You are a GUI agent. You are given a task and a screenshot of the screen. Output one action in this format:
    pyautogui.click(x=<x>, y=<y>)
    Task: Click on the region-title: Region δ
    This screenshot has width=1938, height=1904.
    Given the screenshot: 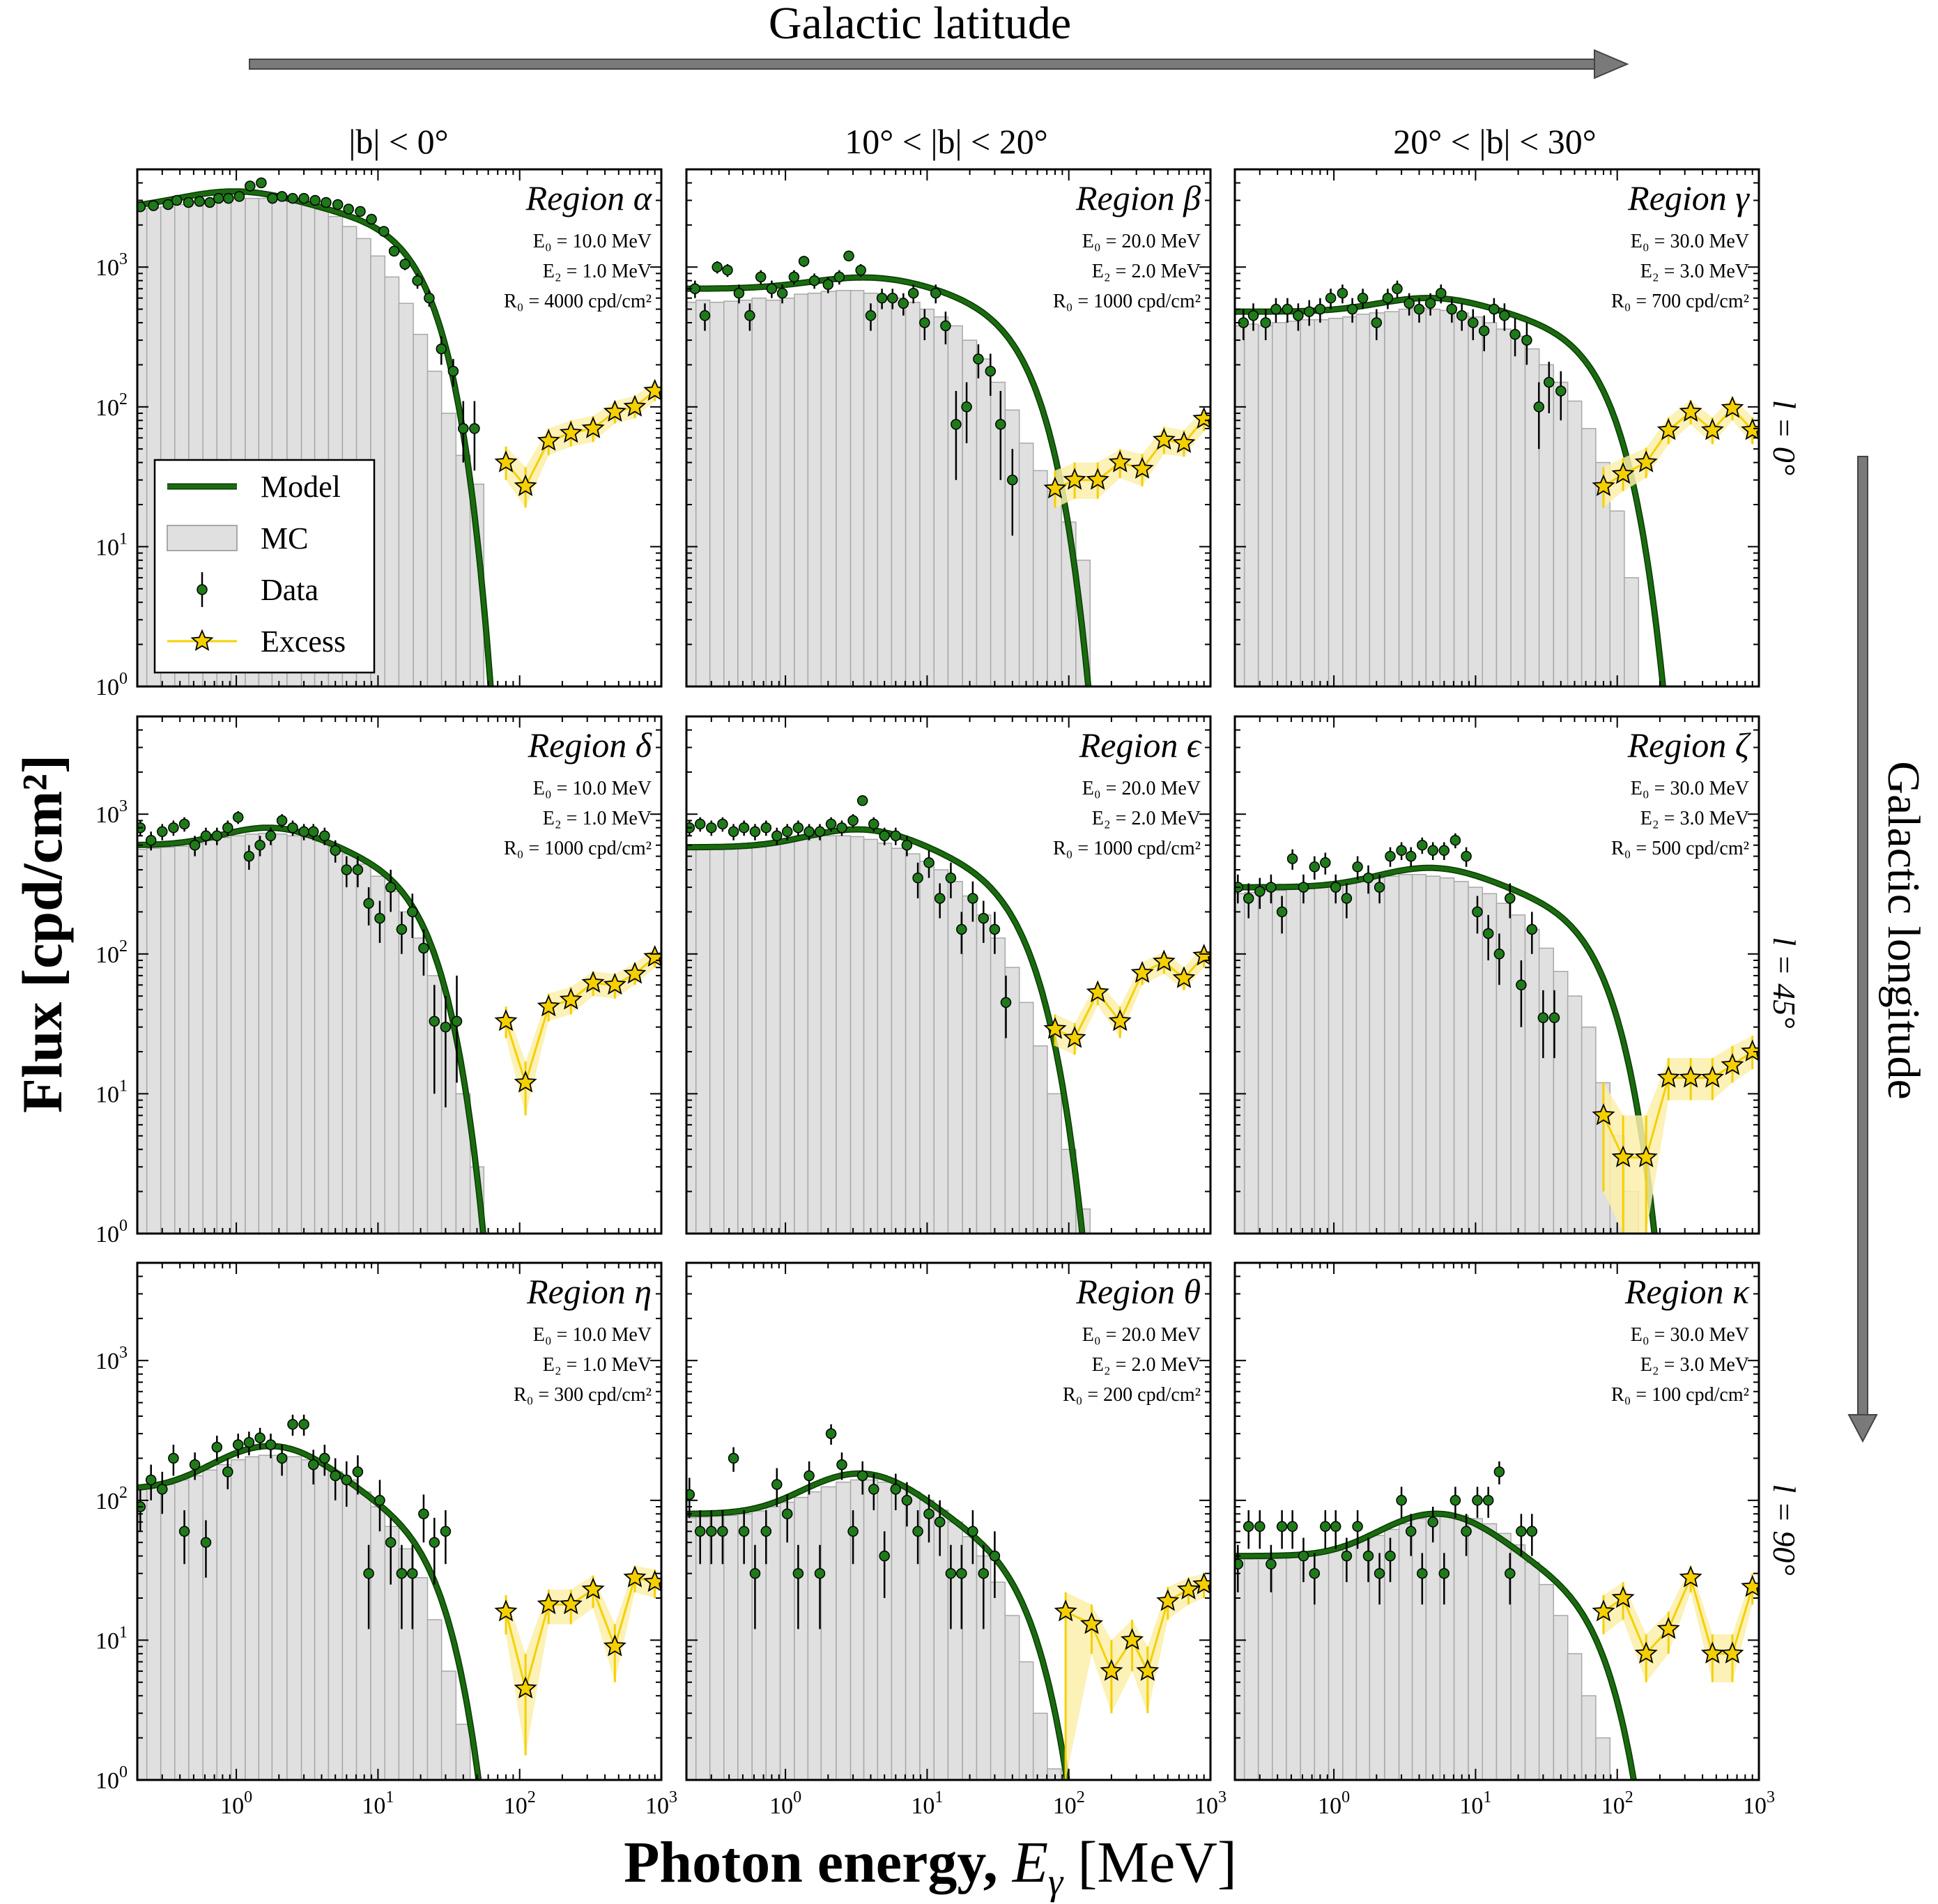 What is the action you would take?
    pyautogui.click(x=590, y=745)
    